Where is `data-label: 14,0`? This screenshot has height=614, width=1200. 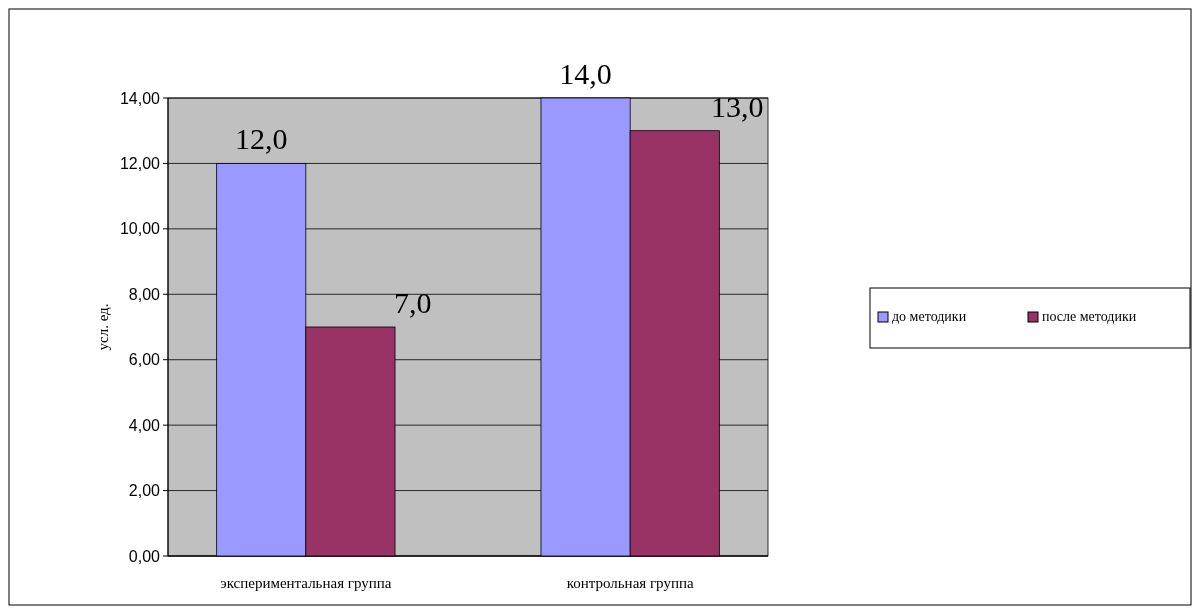 data-label: 14,0 is located at coordinates (585, 73).